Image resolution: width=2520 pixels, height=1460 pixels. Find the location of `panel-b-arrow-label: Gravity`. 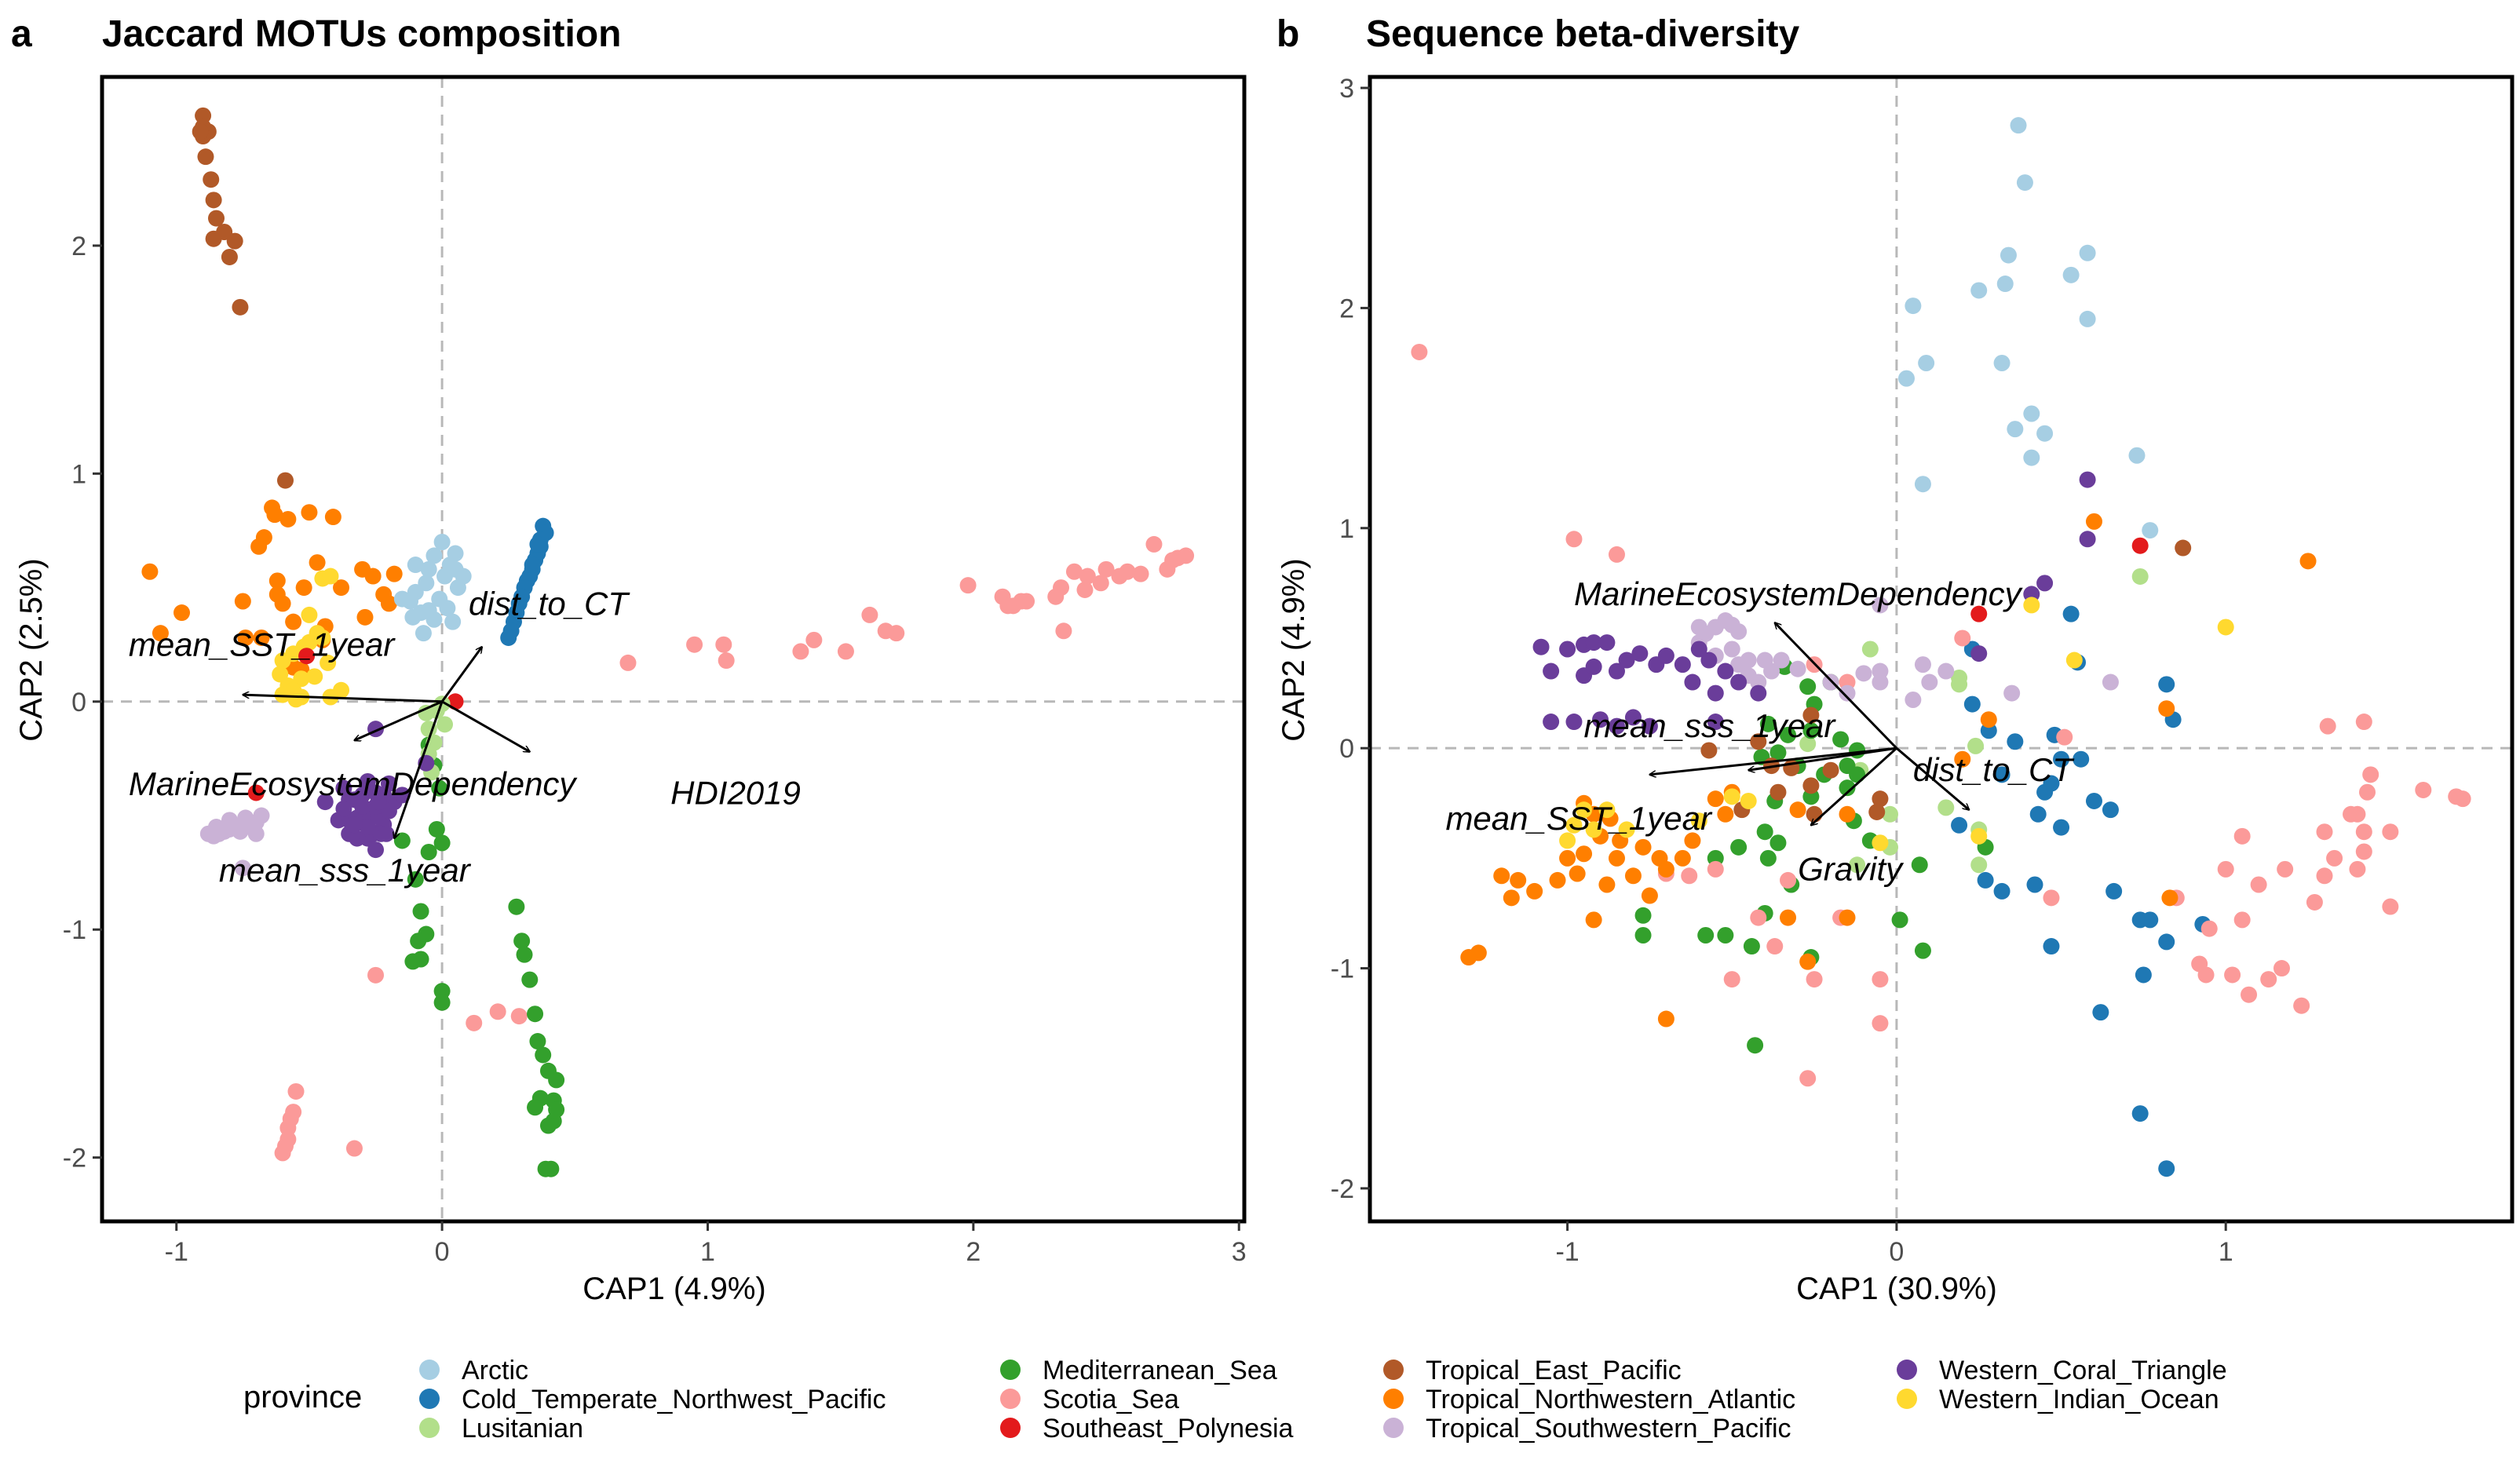

panel-b-arrow-label: Gravity is located at coordinates (1851, 868).